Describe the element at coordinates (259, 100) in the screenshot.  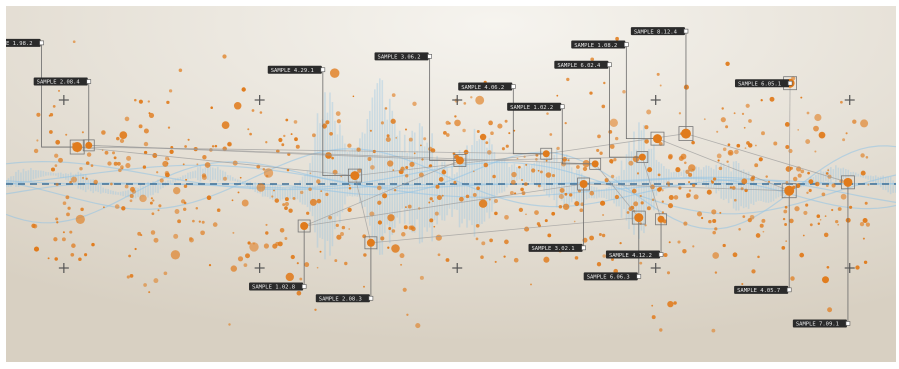
I see `crosshair-mark` at that location.